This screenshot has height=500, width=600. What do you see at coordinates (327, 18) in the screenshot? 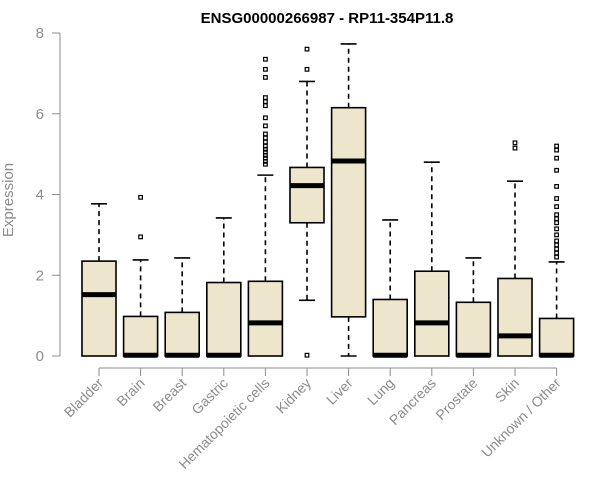
I see `chart-title: ENSG00000266987 - RP11-354P11.8` at bounding box center [327, 18].